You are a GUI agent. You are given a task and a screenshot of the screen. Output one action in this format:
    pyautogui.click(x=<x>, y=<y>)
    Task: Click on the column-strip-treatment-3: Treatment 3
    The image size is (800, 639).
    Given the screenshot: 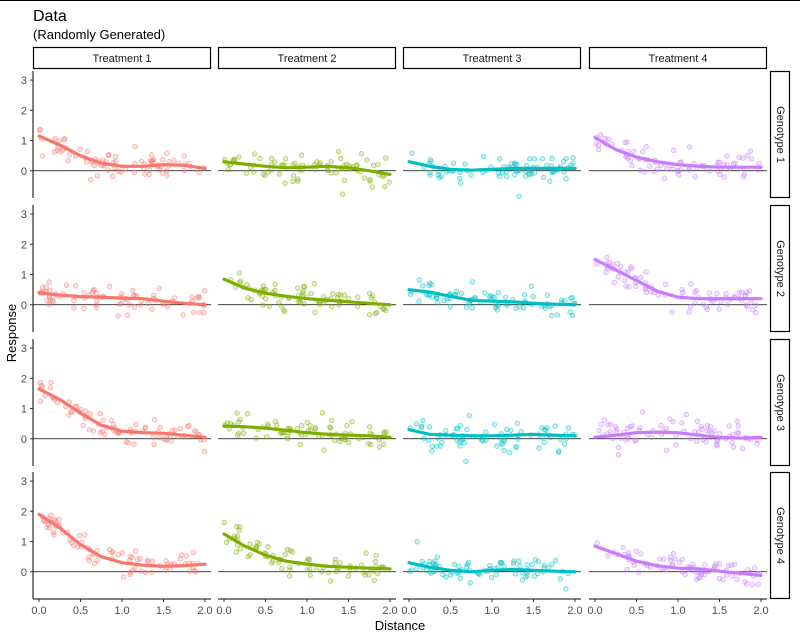 What is the action you would take?
    pyautogui.click(x=492, y=58)
    